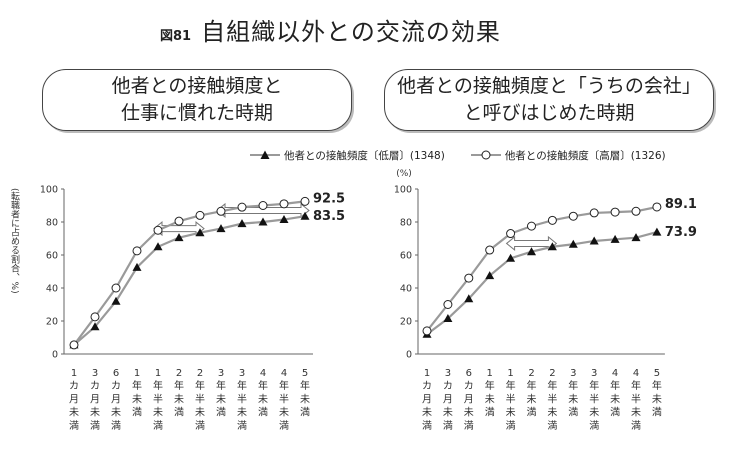  I want to click on end-value-low: 73.9, so click(681, 232).